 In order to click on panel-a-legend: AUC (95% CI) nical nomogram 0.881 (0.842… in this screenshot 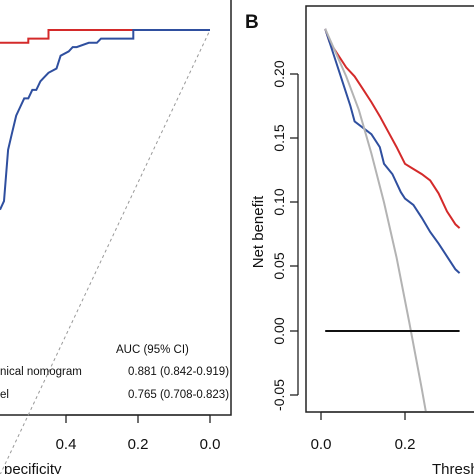, I will do `click(114, 372)`.